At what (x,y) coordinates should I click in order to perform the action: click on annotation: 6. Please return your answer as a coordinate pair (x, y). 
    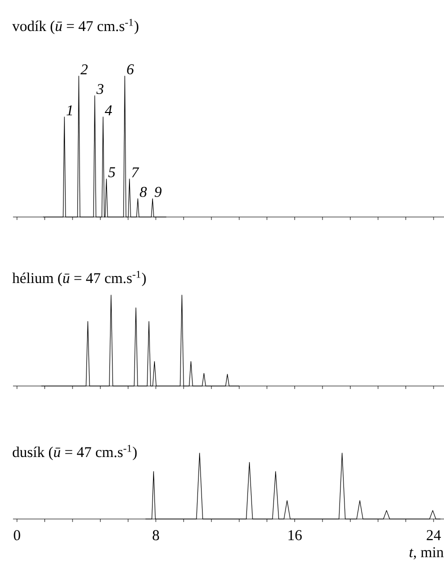
    Looking at the image, I should click on (130, 69).